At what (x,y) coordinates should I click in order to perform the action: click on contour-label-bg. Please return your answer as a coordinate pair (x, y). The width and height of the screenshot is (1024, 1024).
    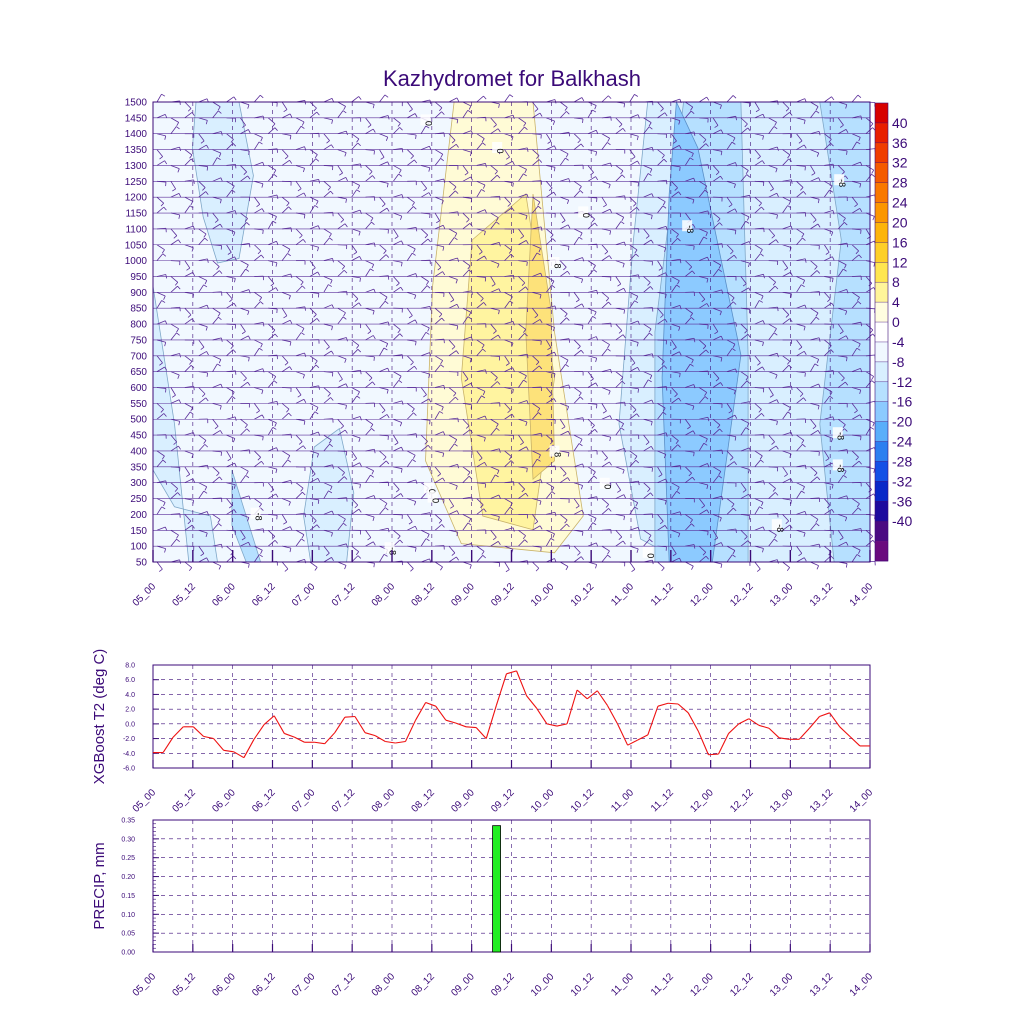
    Looking at the image, I should click on (583, 212).